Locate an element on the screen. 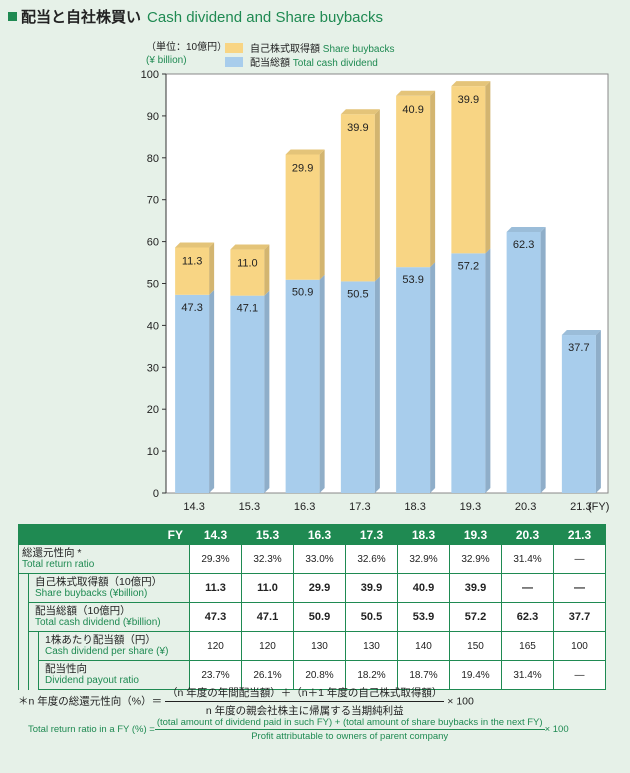 The height and width of the screenshot is (773, 630). x-axis-unit: (FY) is located at coordinates (598, 507).